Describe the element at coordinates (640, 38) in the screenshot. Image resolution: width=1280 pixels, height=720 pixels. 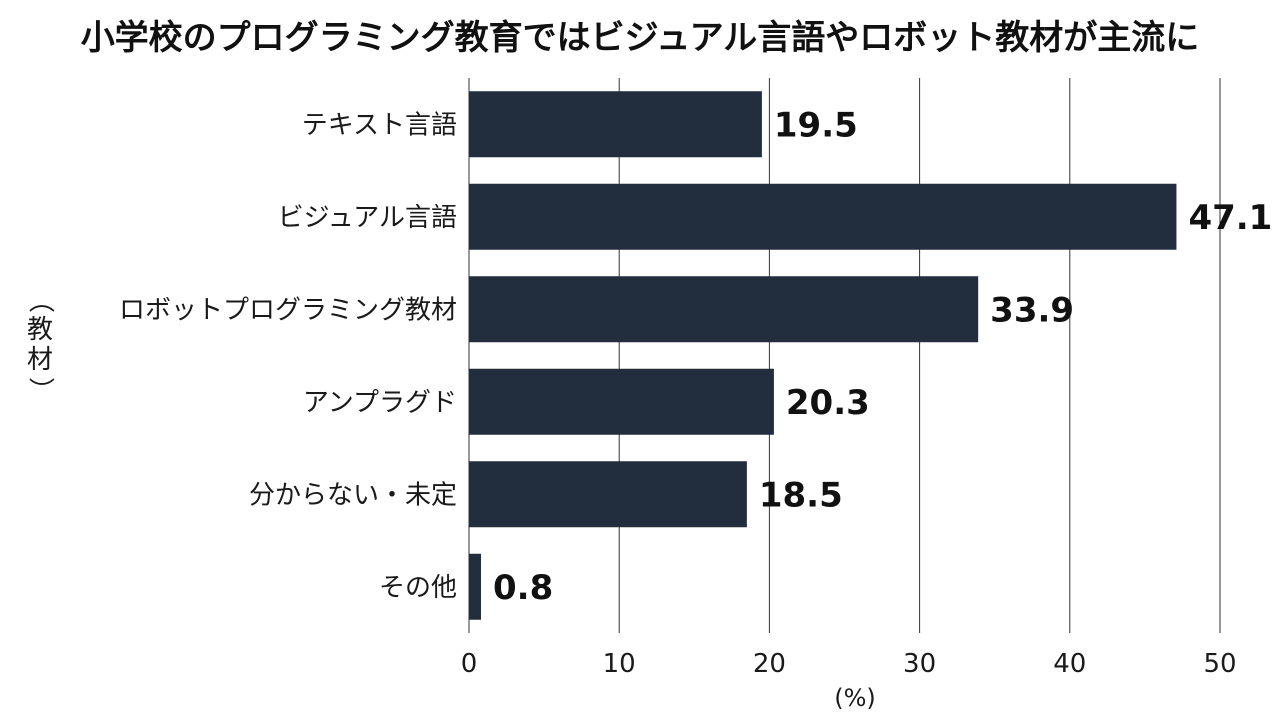
I see `chart-title: 小学校のプログラミング教育ではビジュアル言語やロボット教材が主流に` at that location.